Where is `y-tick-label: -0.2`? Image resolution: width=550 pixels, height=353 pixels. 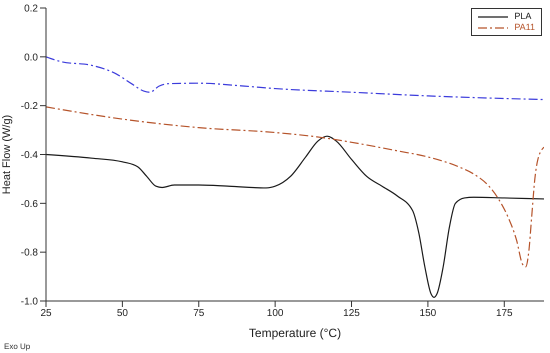 y-tick-label: -0.2 is located at coordinates (29, 106).